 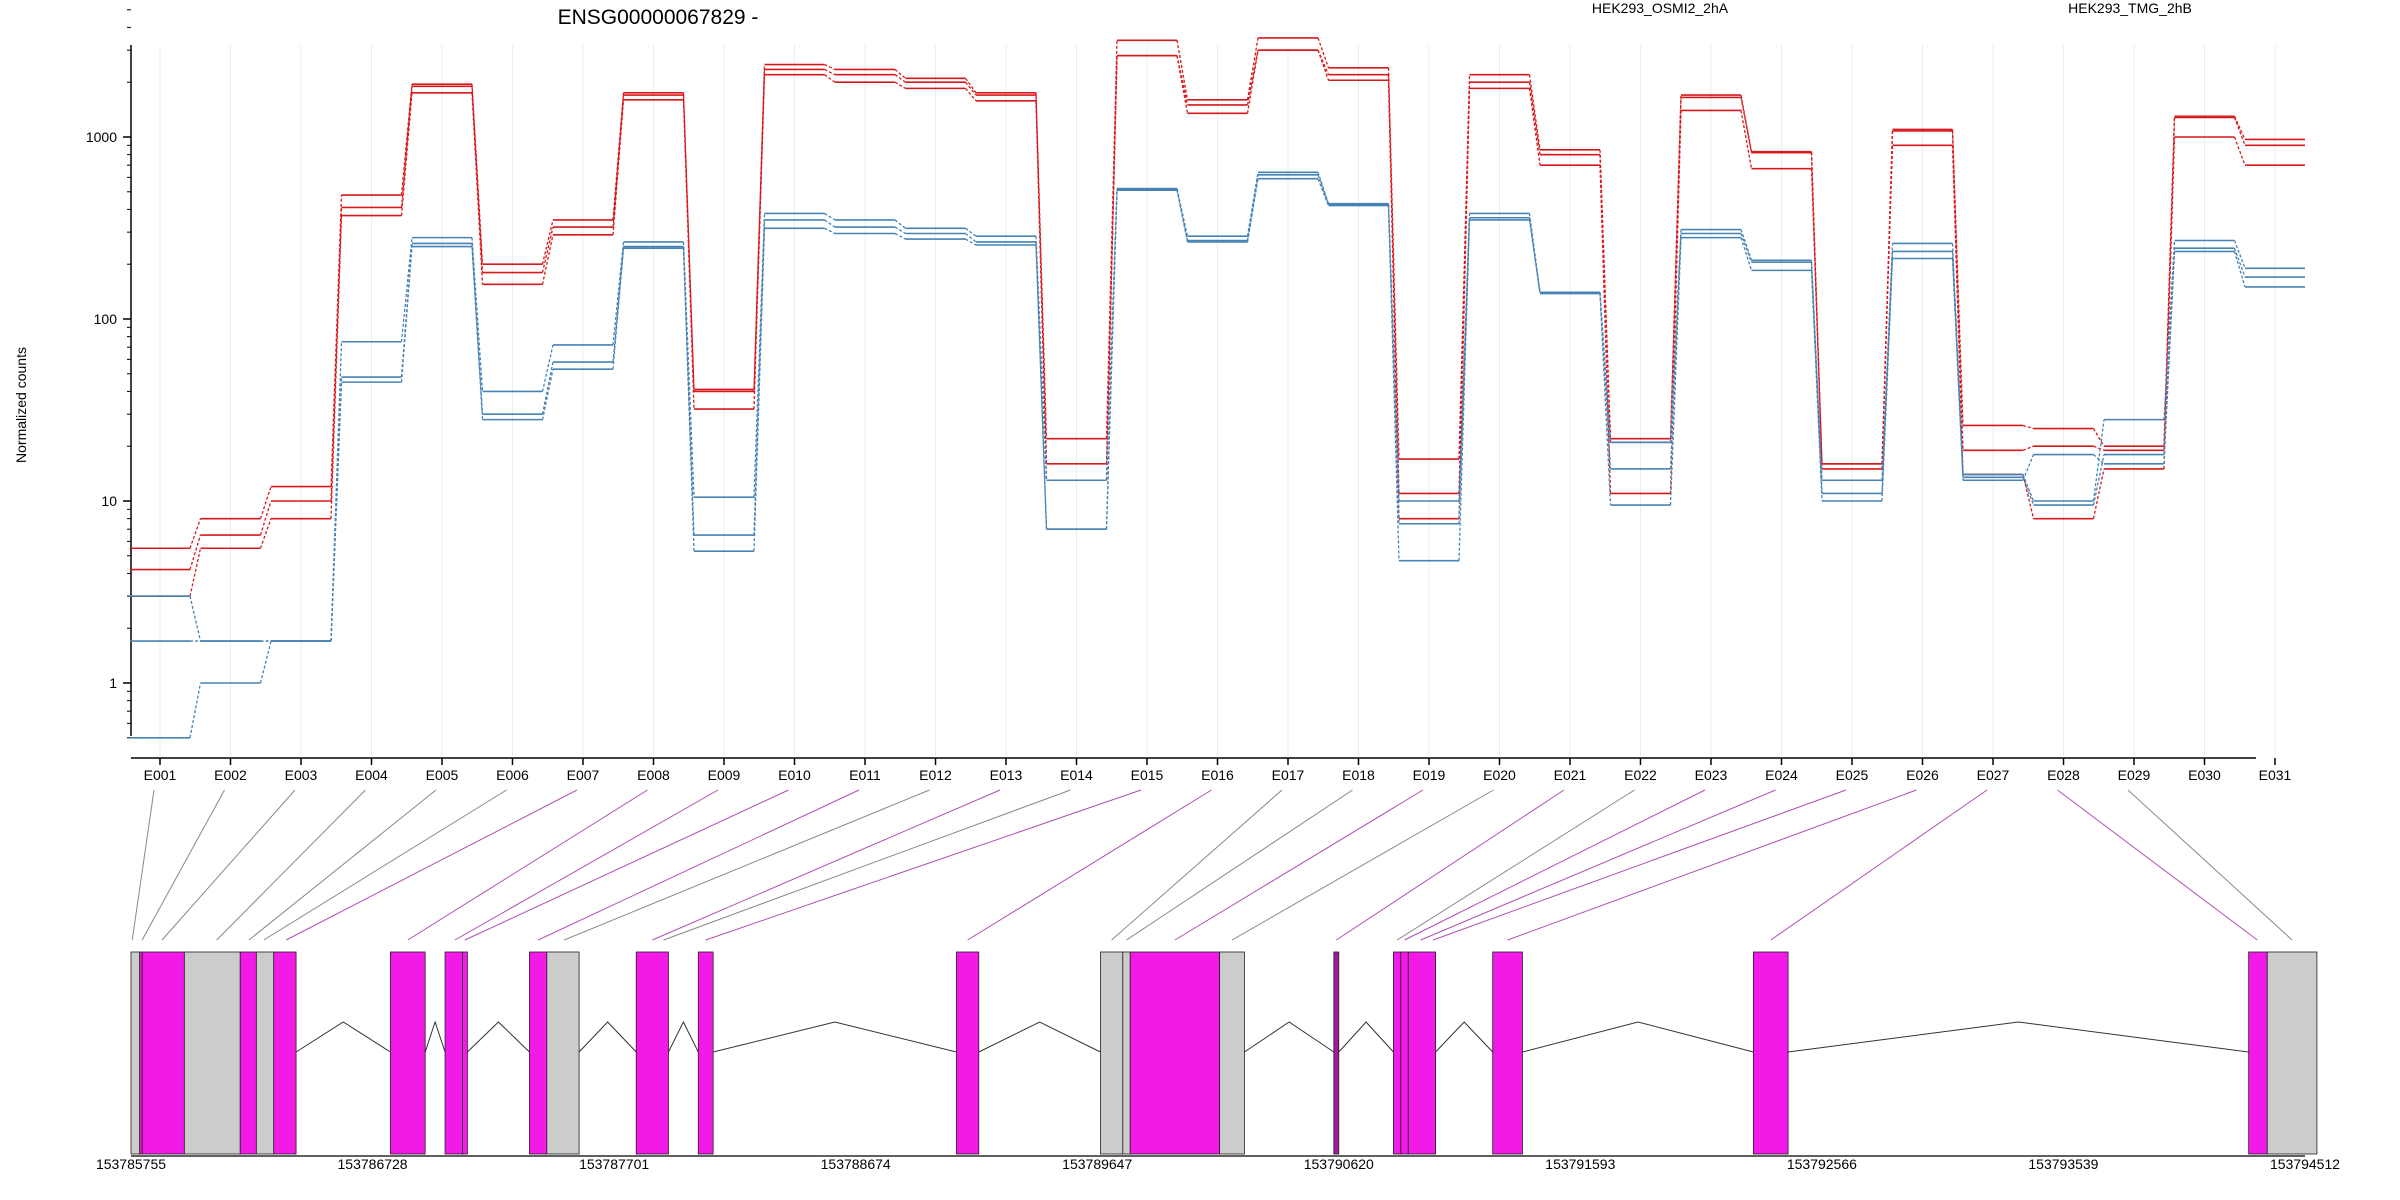 I want to click on genomic-tick-label: 153790620, so click(x=1339, y=1164).